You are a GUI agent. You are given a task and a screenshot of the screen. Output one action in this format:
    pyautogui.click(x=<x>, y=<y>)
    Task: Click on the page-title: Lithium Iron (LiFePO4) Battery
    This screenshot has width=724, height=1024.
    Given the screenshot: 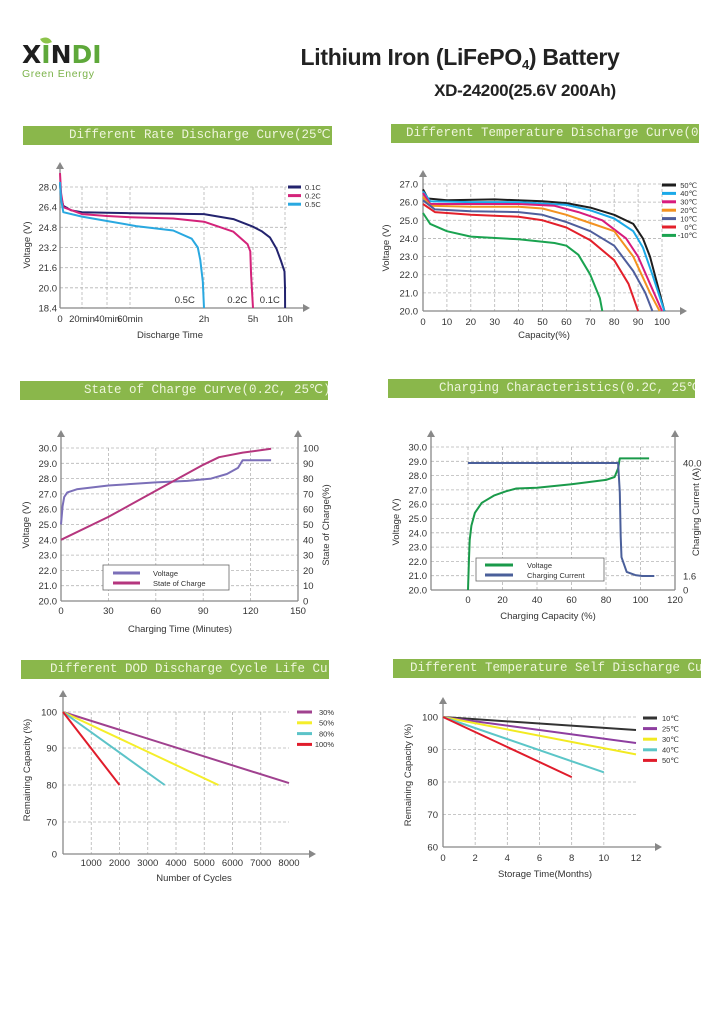 What is the action you would take?
    pyautogui.click(x=460, y=57)
    